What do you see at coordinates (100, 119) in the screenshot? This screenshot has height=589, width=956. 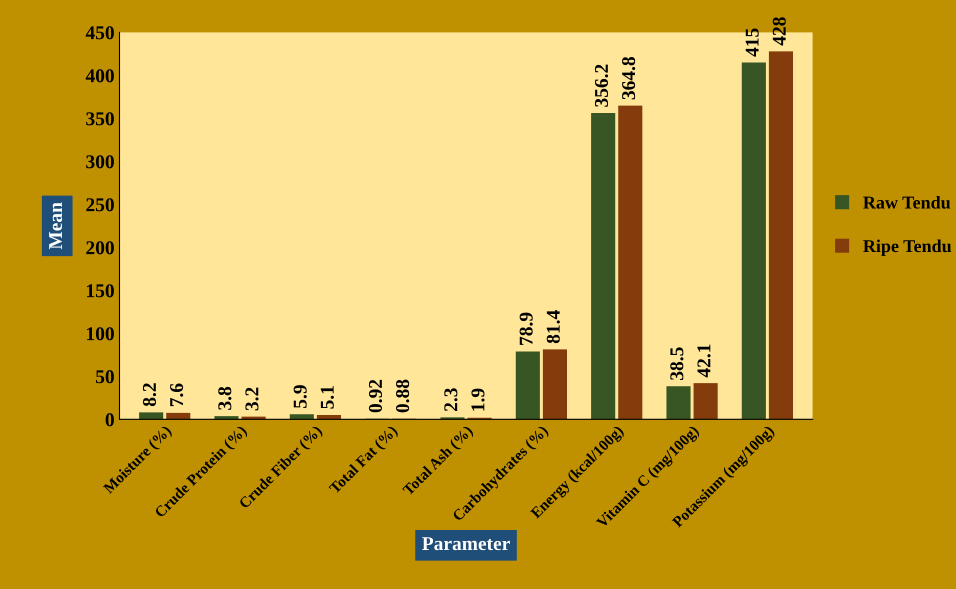 I see `y-tick-label: 350` at bounding box center [100, 119].